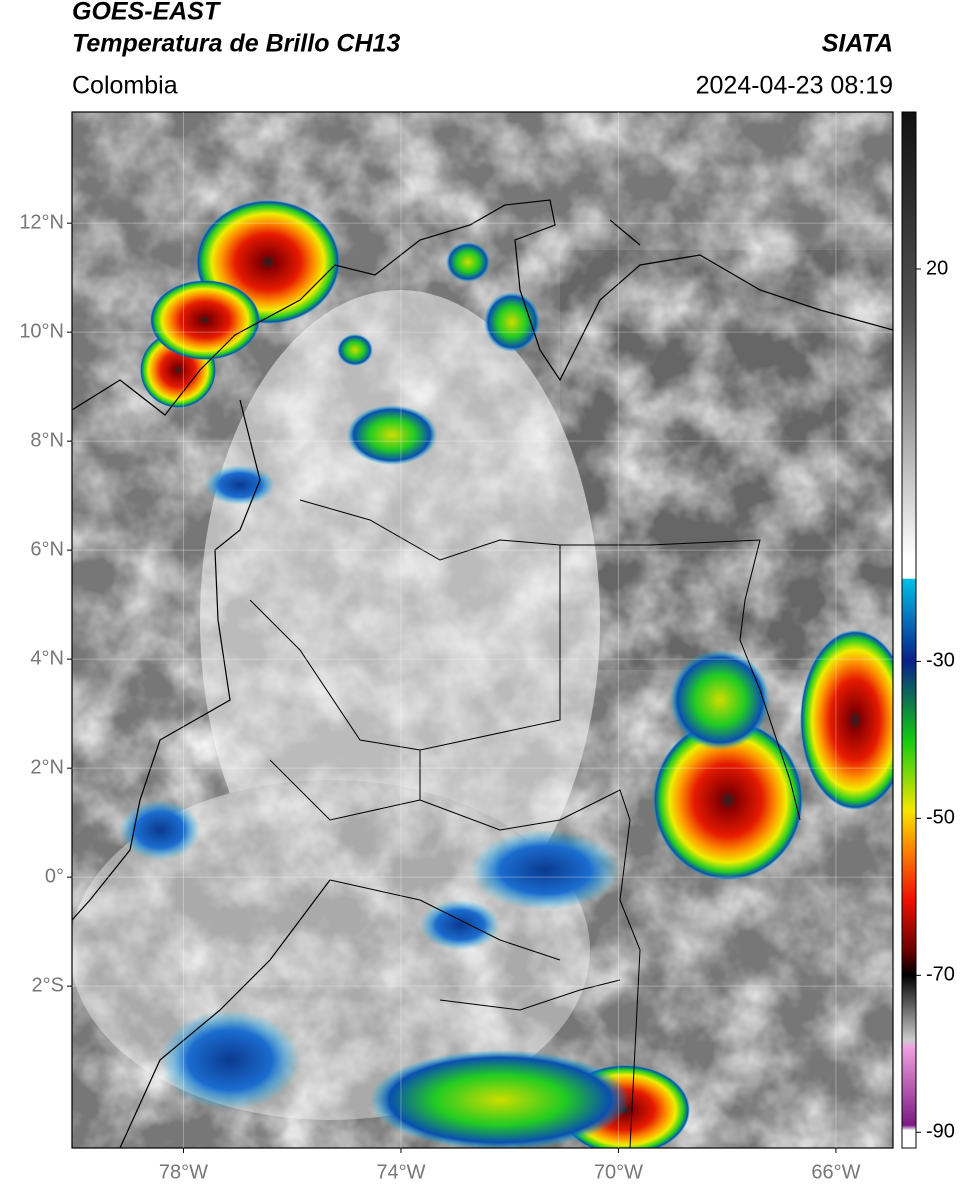 The height and width of the screenshot is (1195, 966). Describe the element at coordinates (909, 630) in the screenshot. I see `colorbar` at that location.